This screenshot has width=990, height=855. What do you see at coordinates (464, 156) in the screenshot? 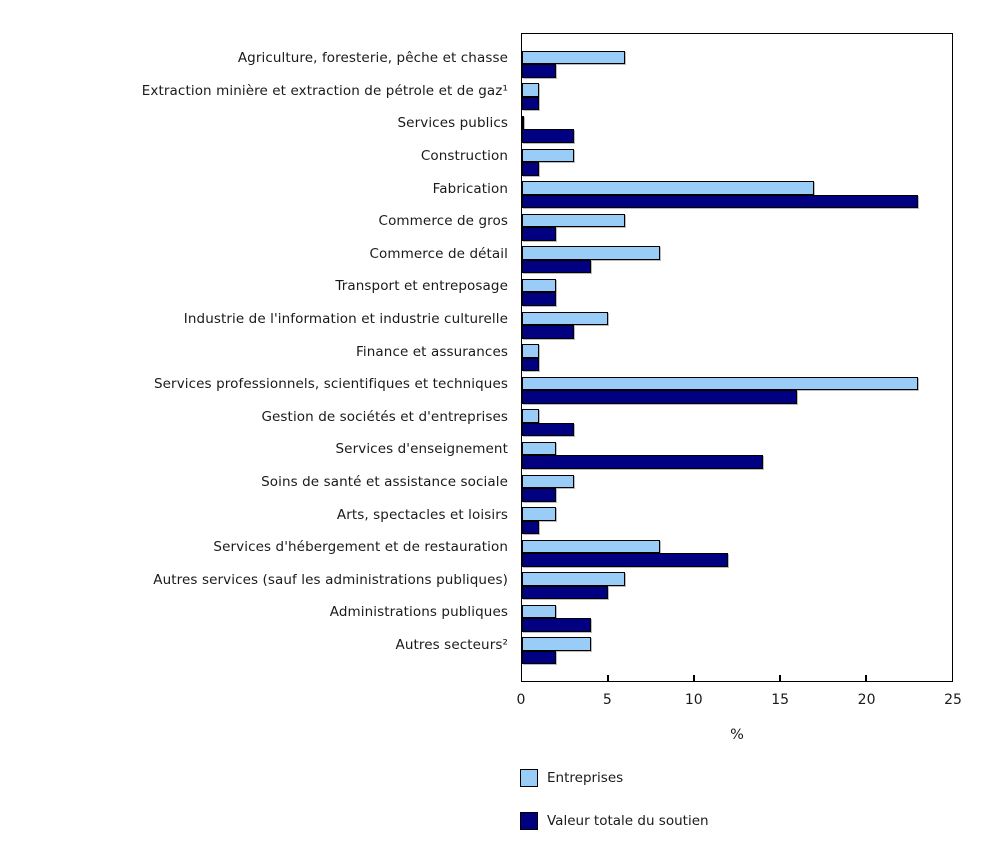
I see `category-label: Construction` at bounding box center [464, 156].